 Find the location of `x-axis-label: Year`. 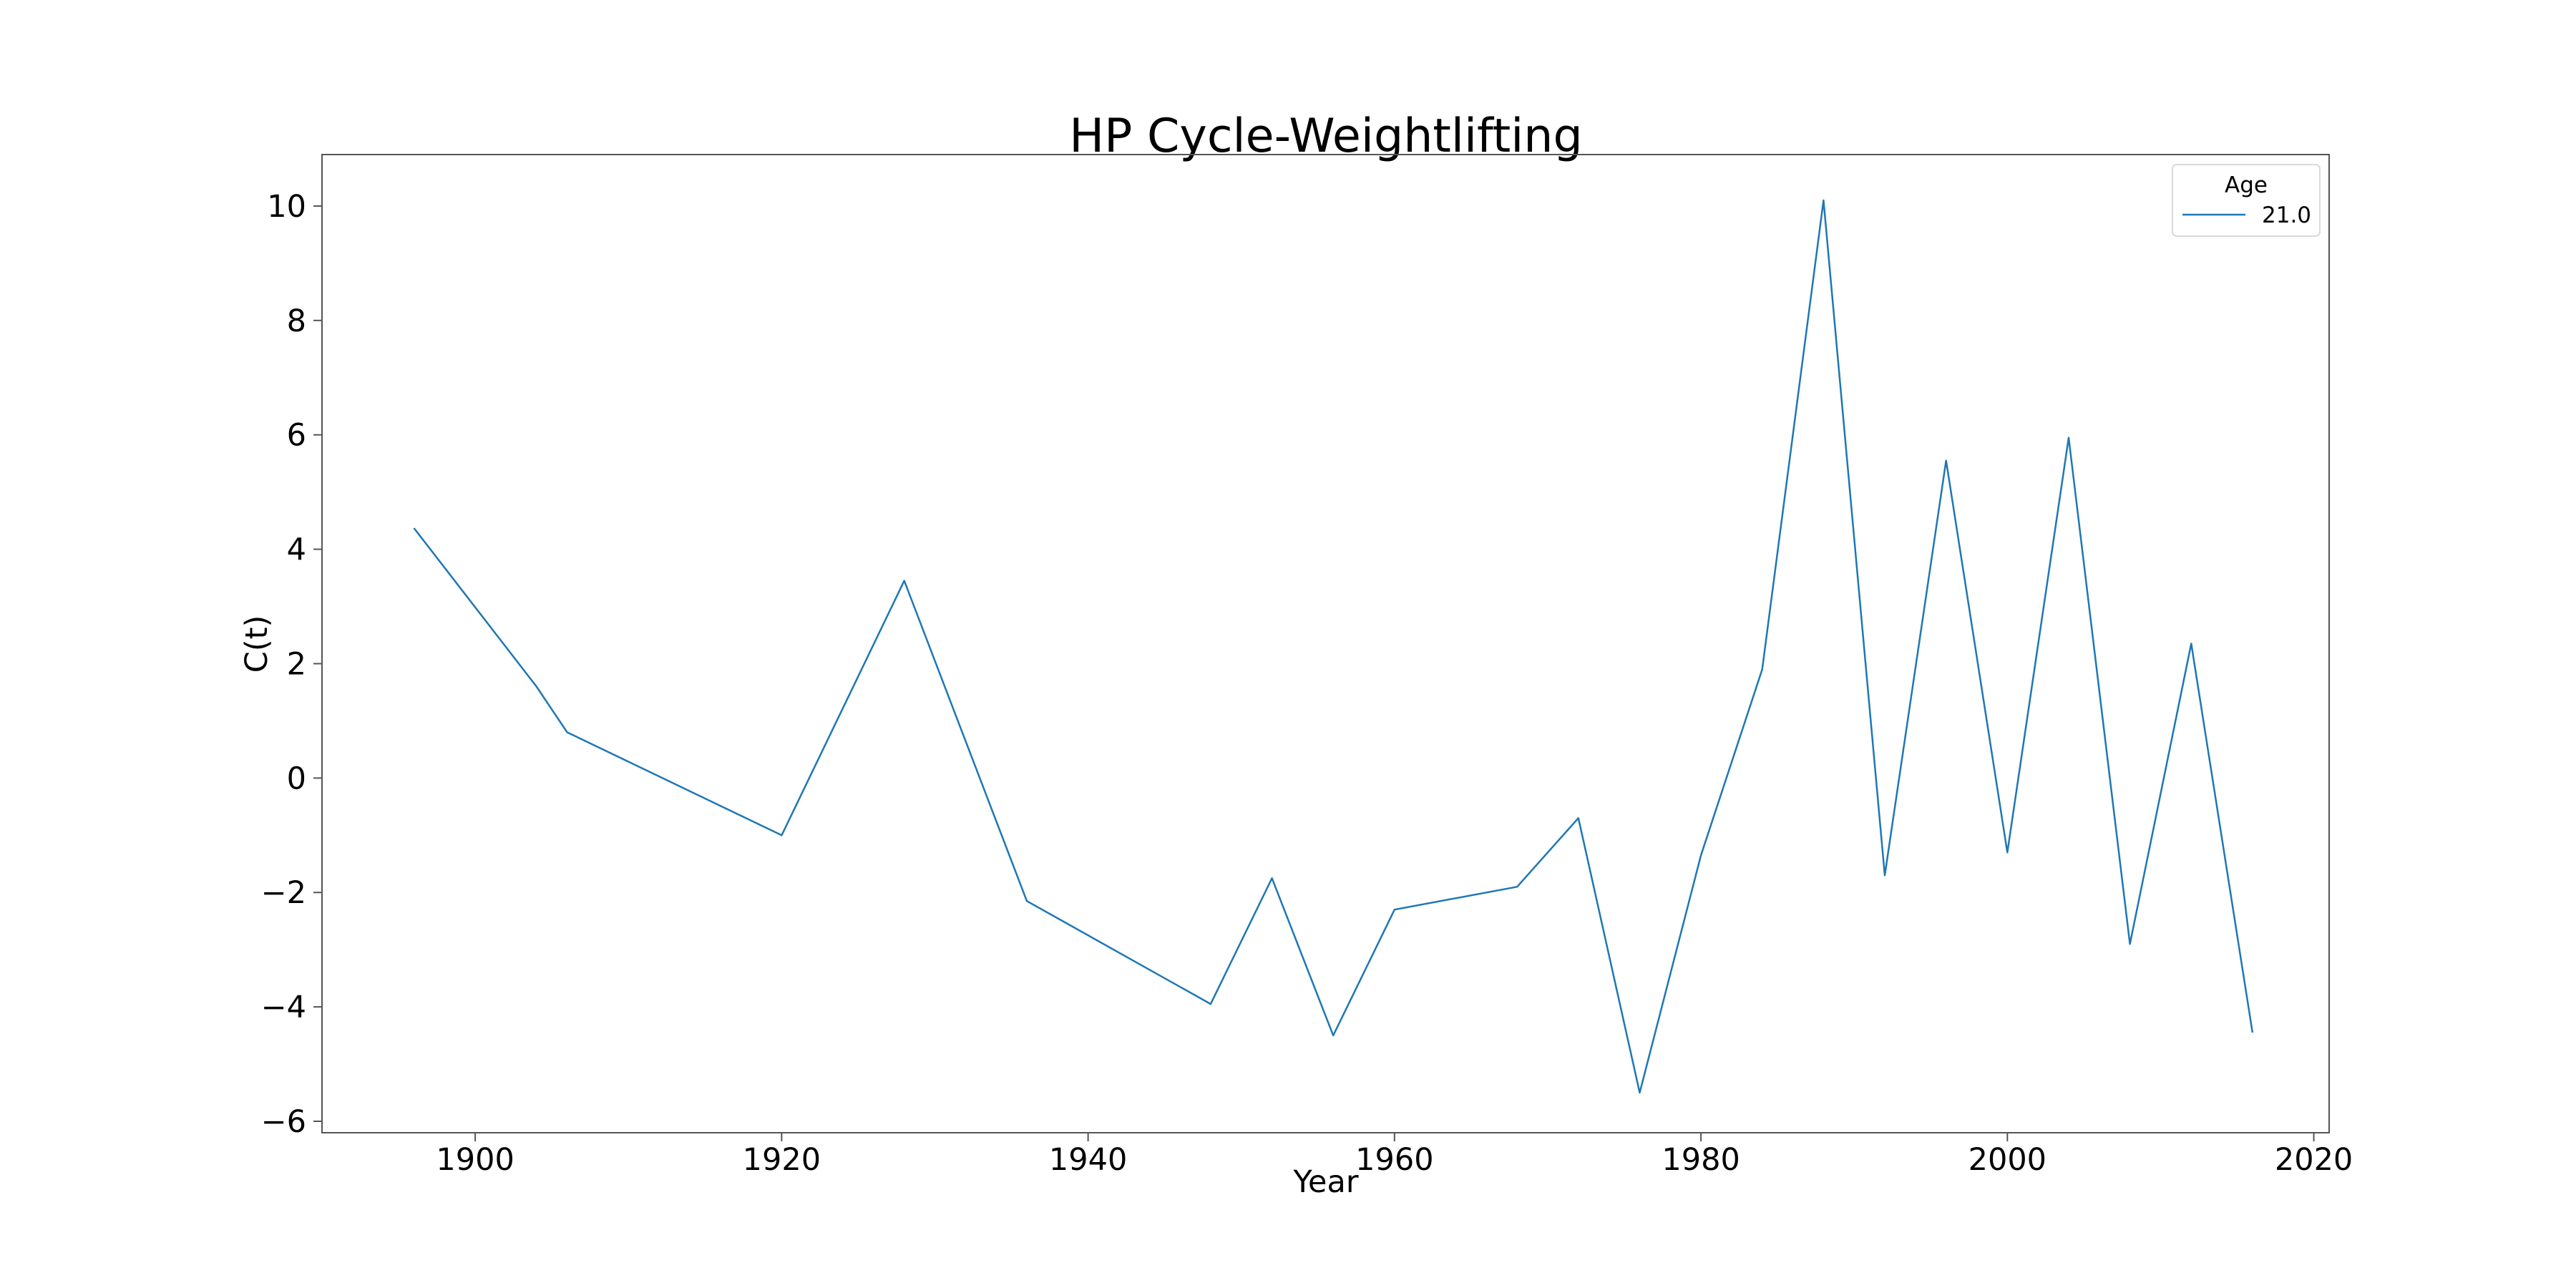

x-axis-label: Year is located at coordinates (1325, 1182).